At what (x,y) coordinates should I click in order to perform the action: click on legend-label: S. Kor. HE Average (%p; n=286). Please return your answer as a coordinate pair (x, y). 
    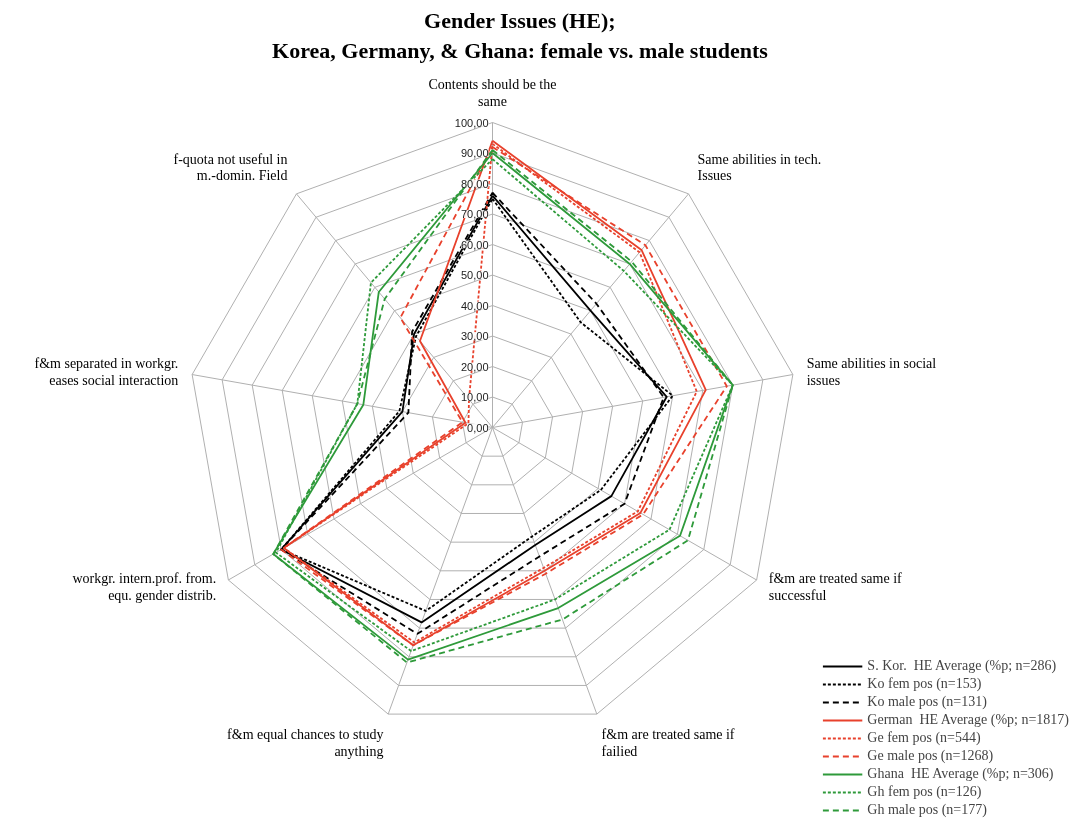
    Looking at the image, I should click on (962, 666).